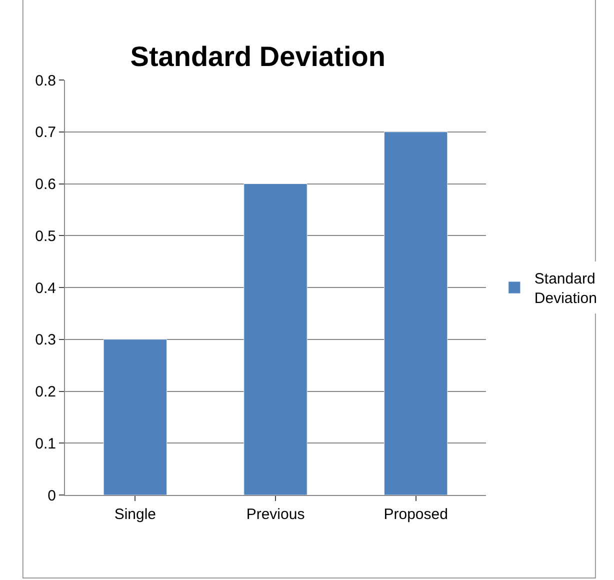  Describe the element at coordinates (45, 392) in the screenshot. I see `y-tick-label: 0.2` at that location.